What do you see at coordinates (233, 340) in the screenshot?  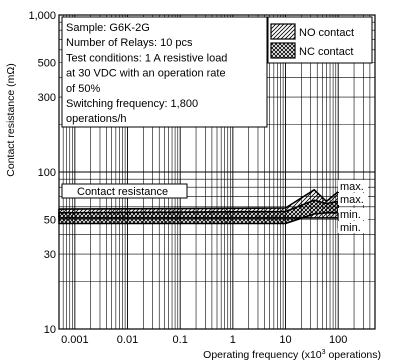 I see `x-tick-label: 1` at bounding box center [233, 340].